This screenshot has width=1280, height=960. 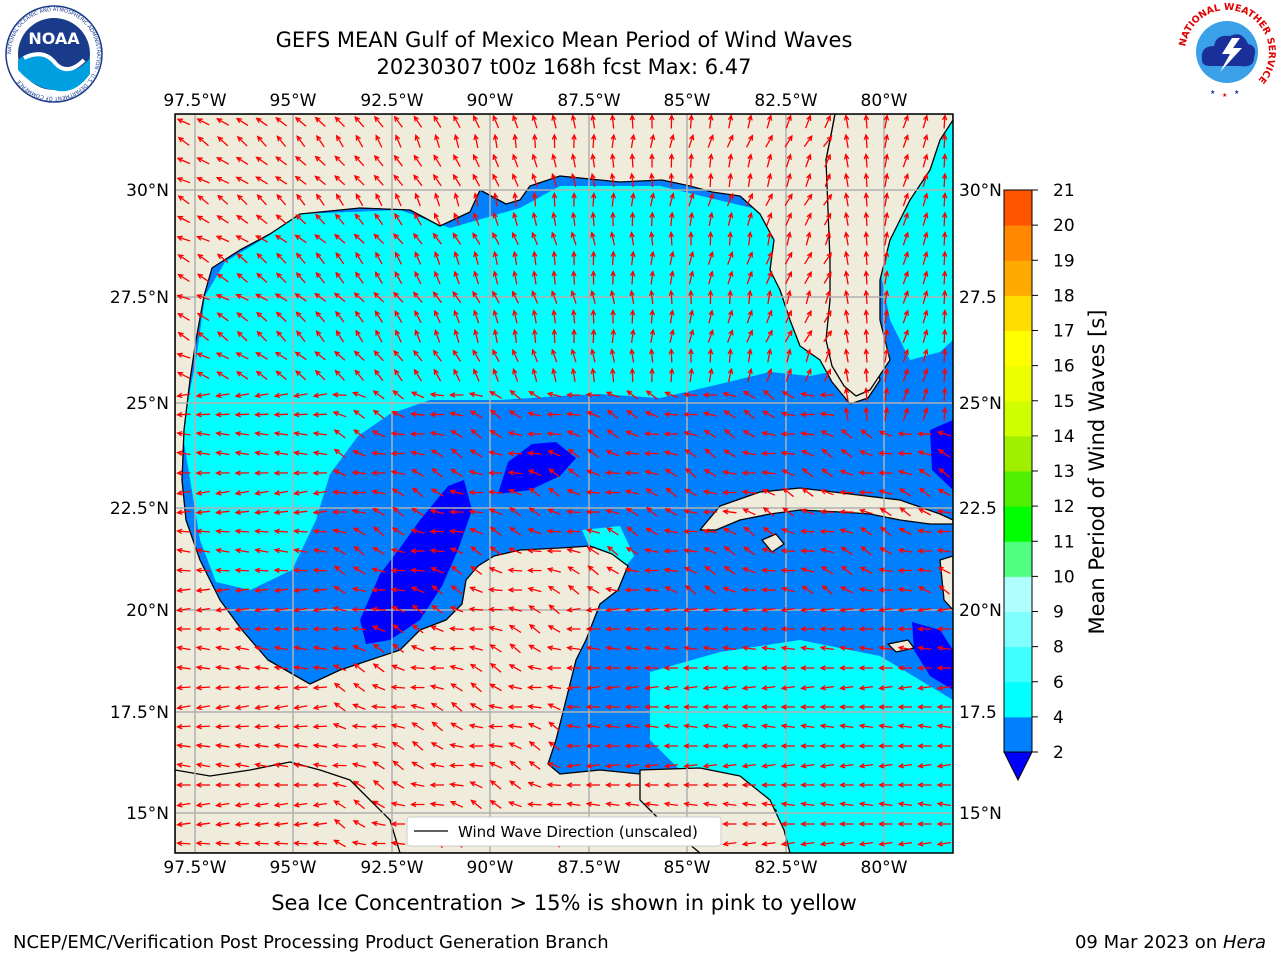 What do you see at coordinates (139, 713) in the screenshot?
I see `lat-label-left: 17.5°N` at bounding box center [139, 713].